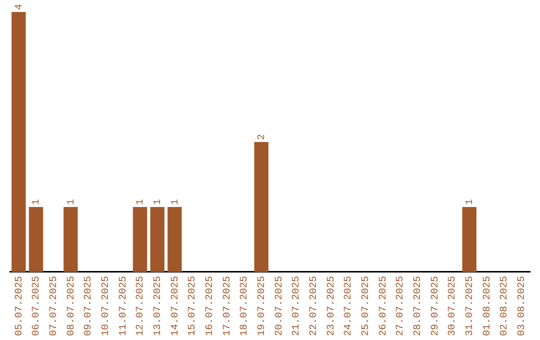  I want to click on x-tick-label: 19.07.2025, so click(262, 306).